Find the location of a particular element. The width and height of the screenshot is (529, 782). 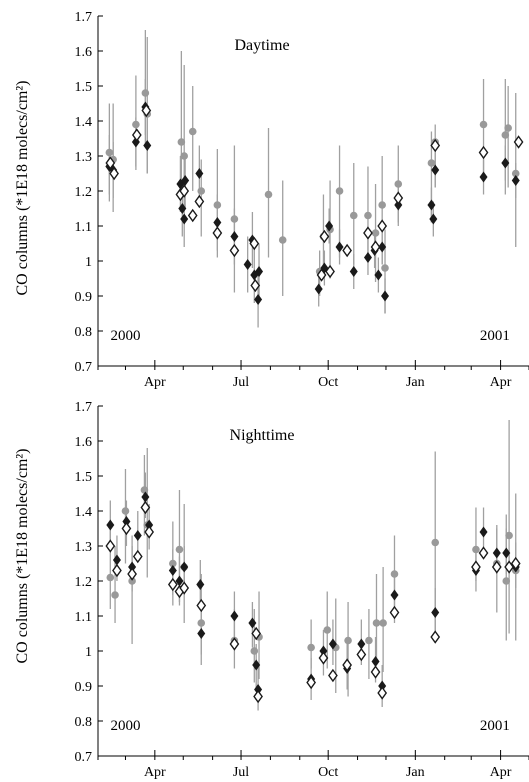

y-tick-label: 1.5 is located at coordinates (84, 87).